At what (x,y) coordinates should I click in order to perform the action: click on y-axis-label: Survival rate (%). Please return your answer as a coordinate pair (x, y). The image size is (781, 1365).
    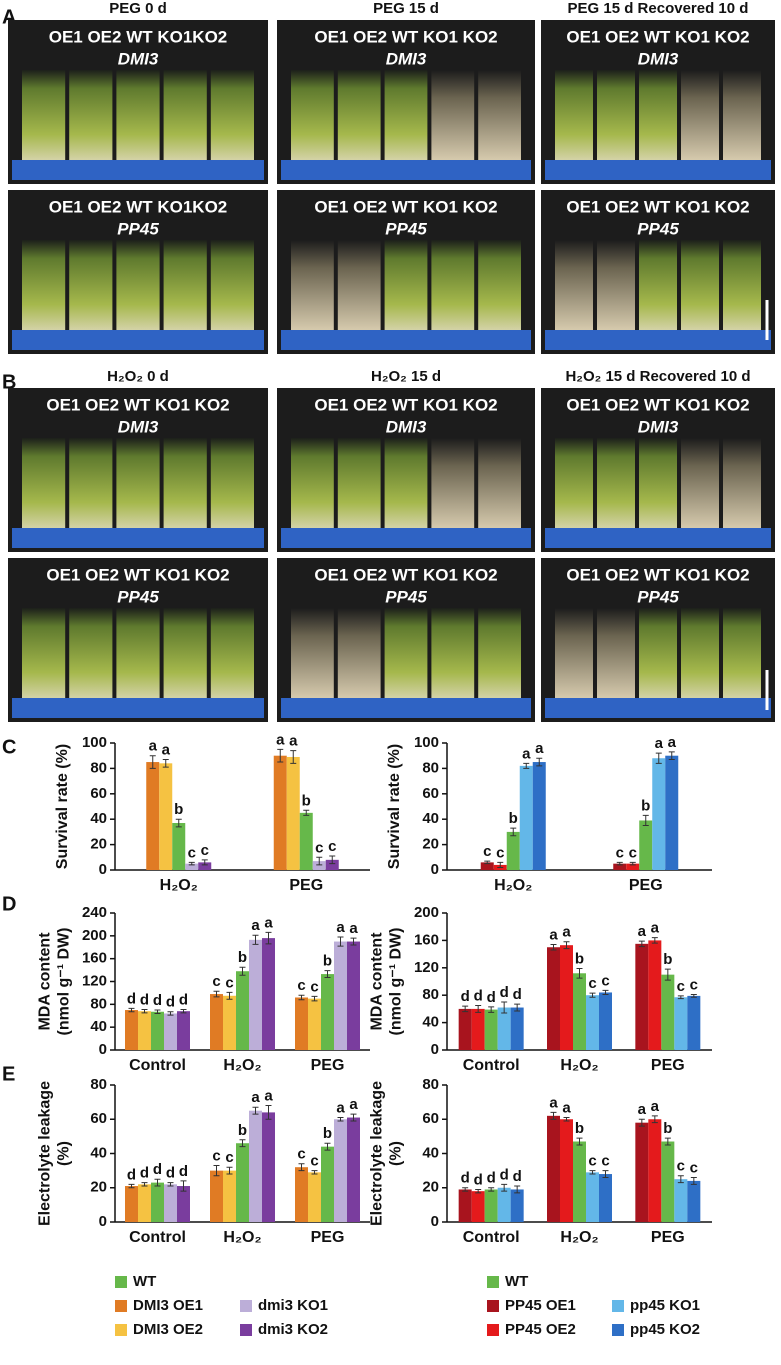
    Looking at the image, I should click on (394, 806).